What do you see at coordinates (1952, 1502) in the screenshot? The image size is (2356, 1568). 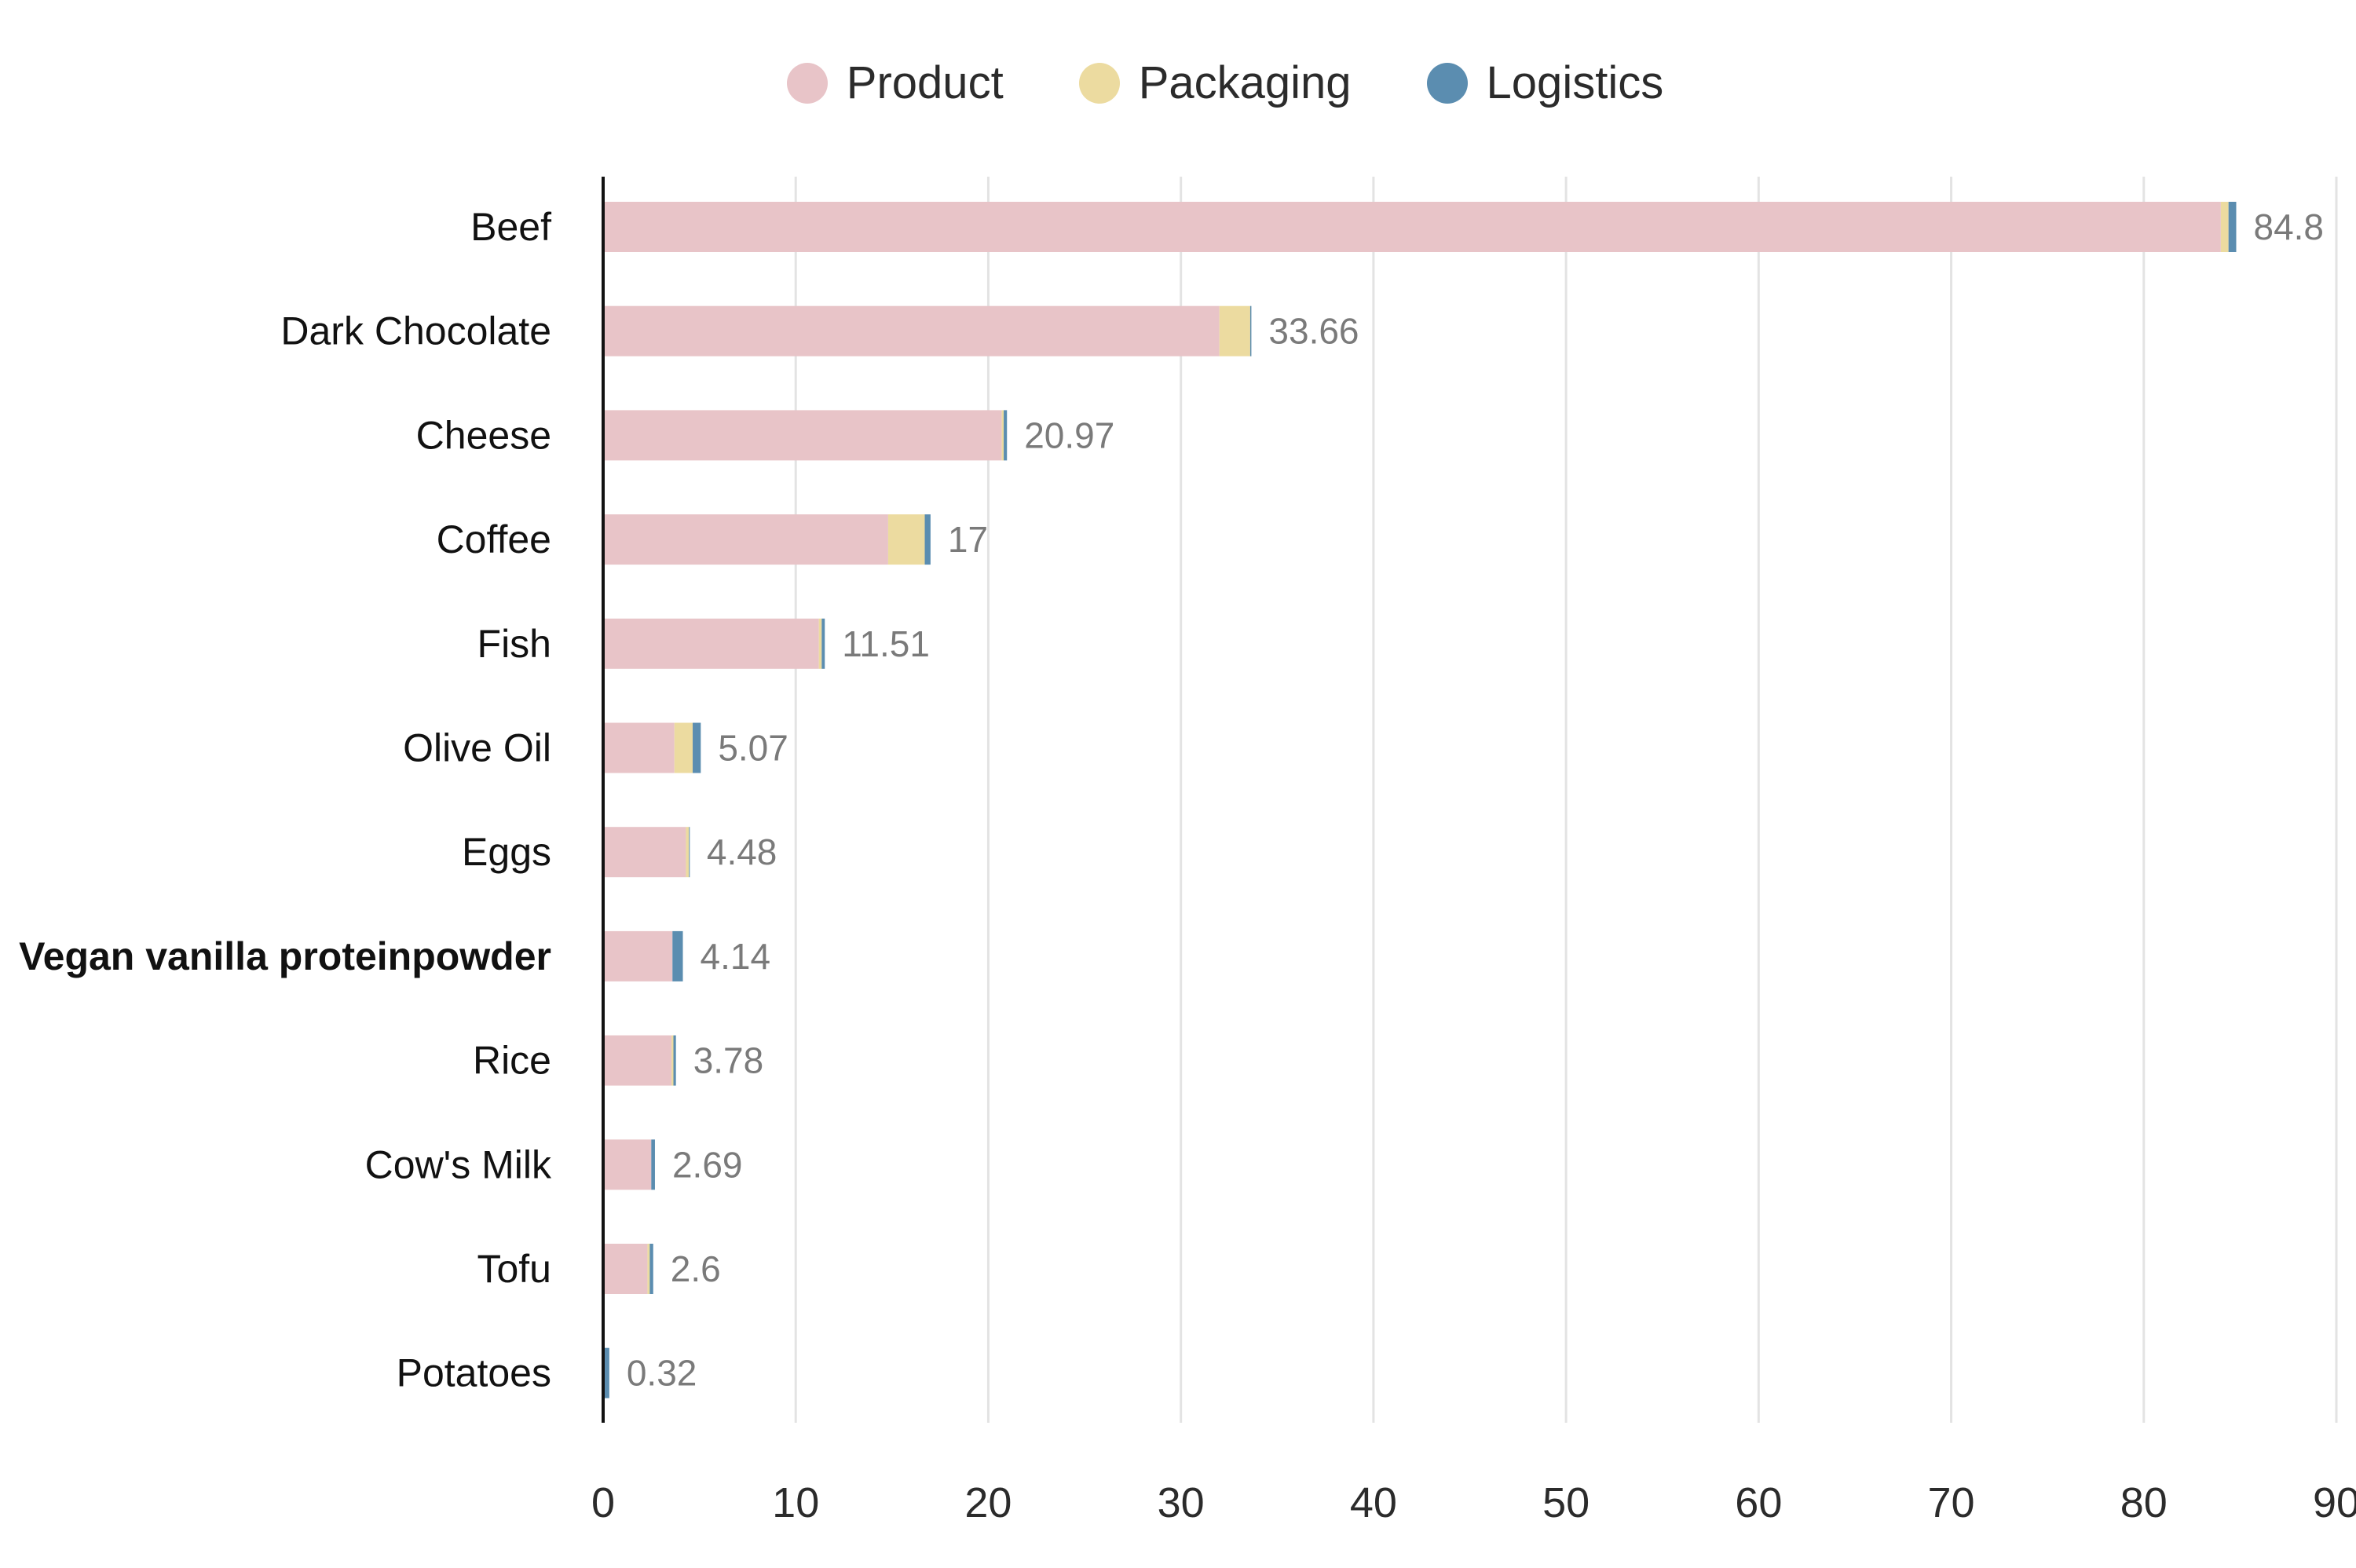 I see `x-tick-label: 70` at bounding box center [1952, 1502].